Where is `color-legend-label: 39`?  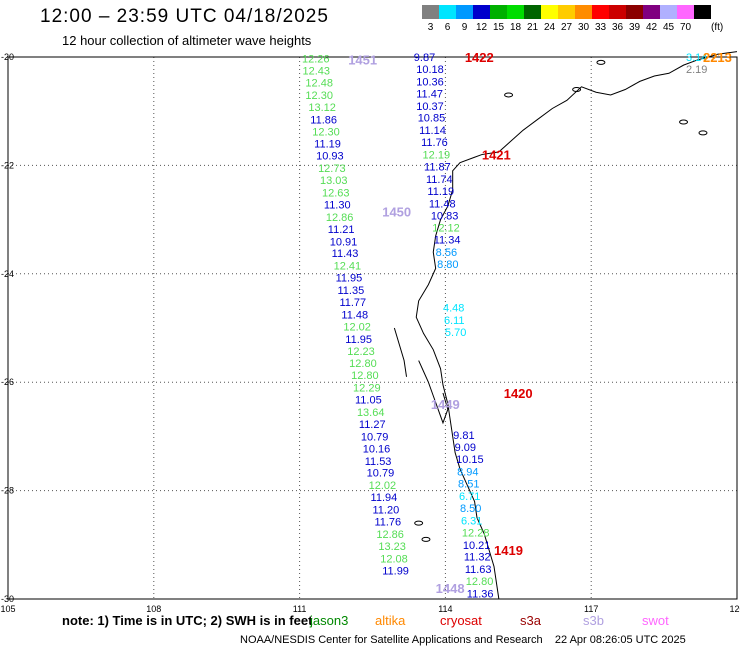
color-legend-label: 39 is located at coordinates (634, 27).